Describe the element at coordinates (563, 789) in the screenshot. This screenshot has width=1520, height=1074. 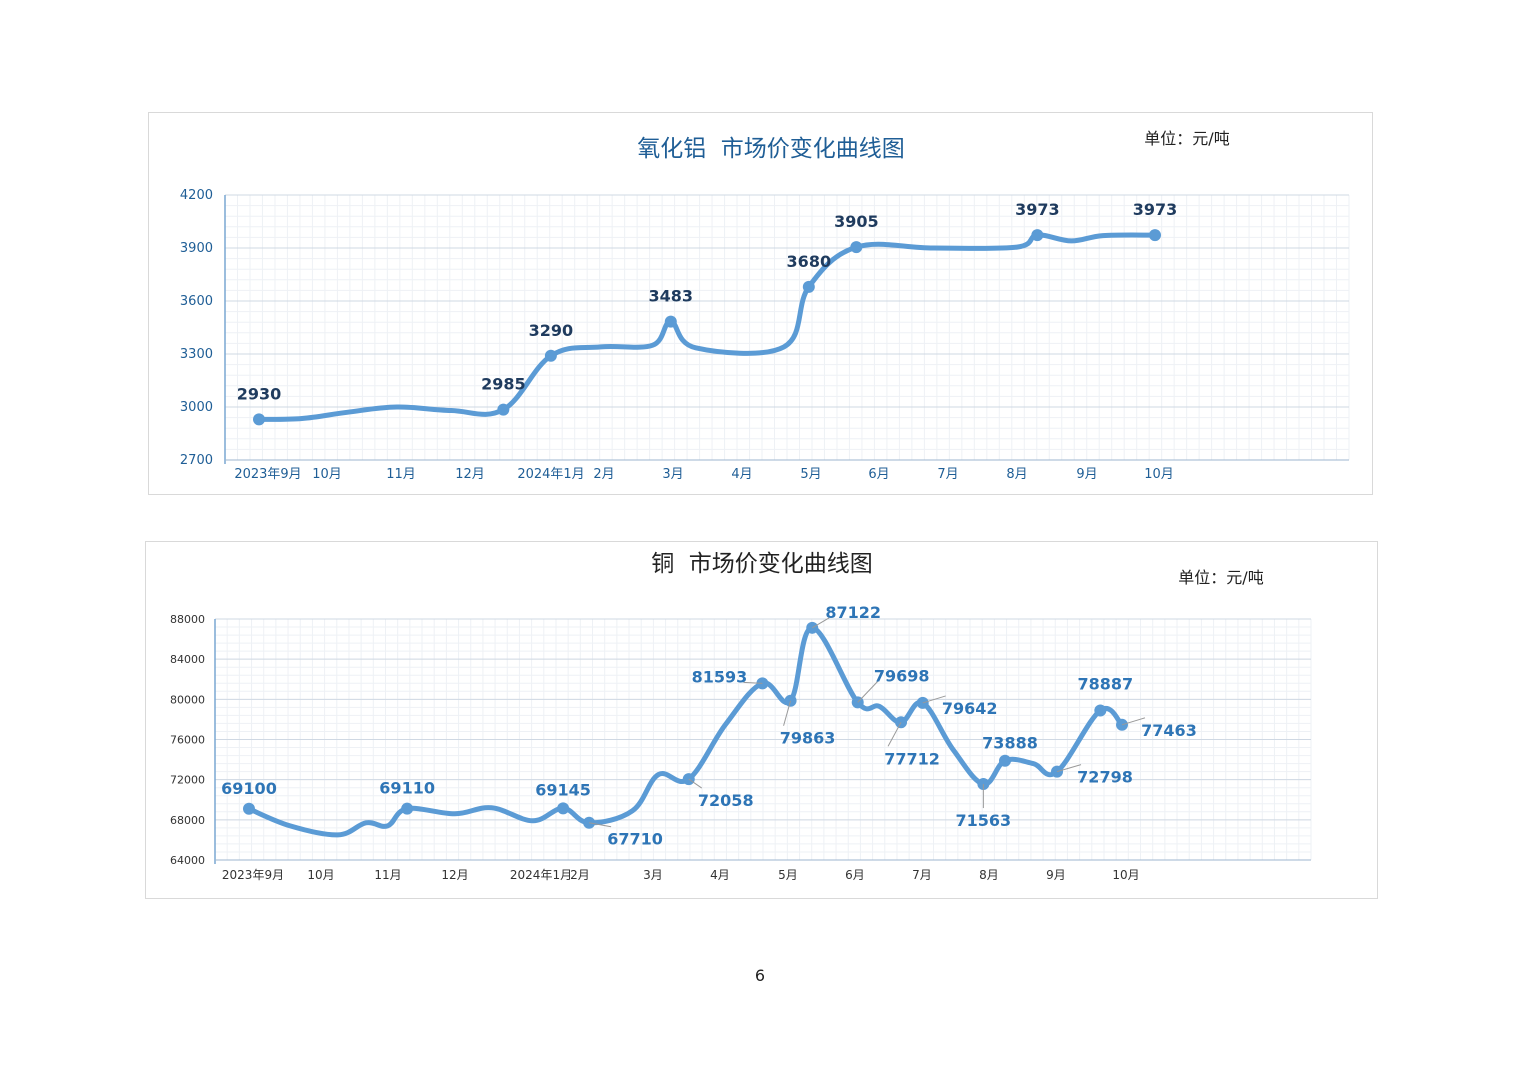
I see `data-label: 69145` at that location.